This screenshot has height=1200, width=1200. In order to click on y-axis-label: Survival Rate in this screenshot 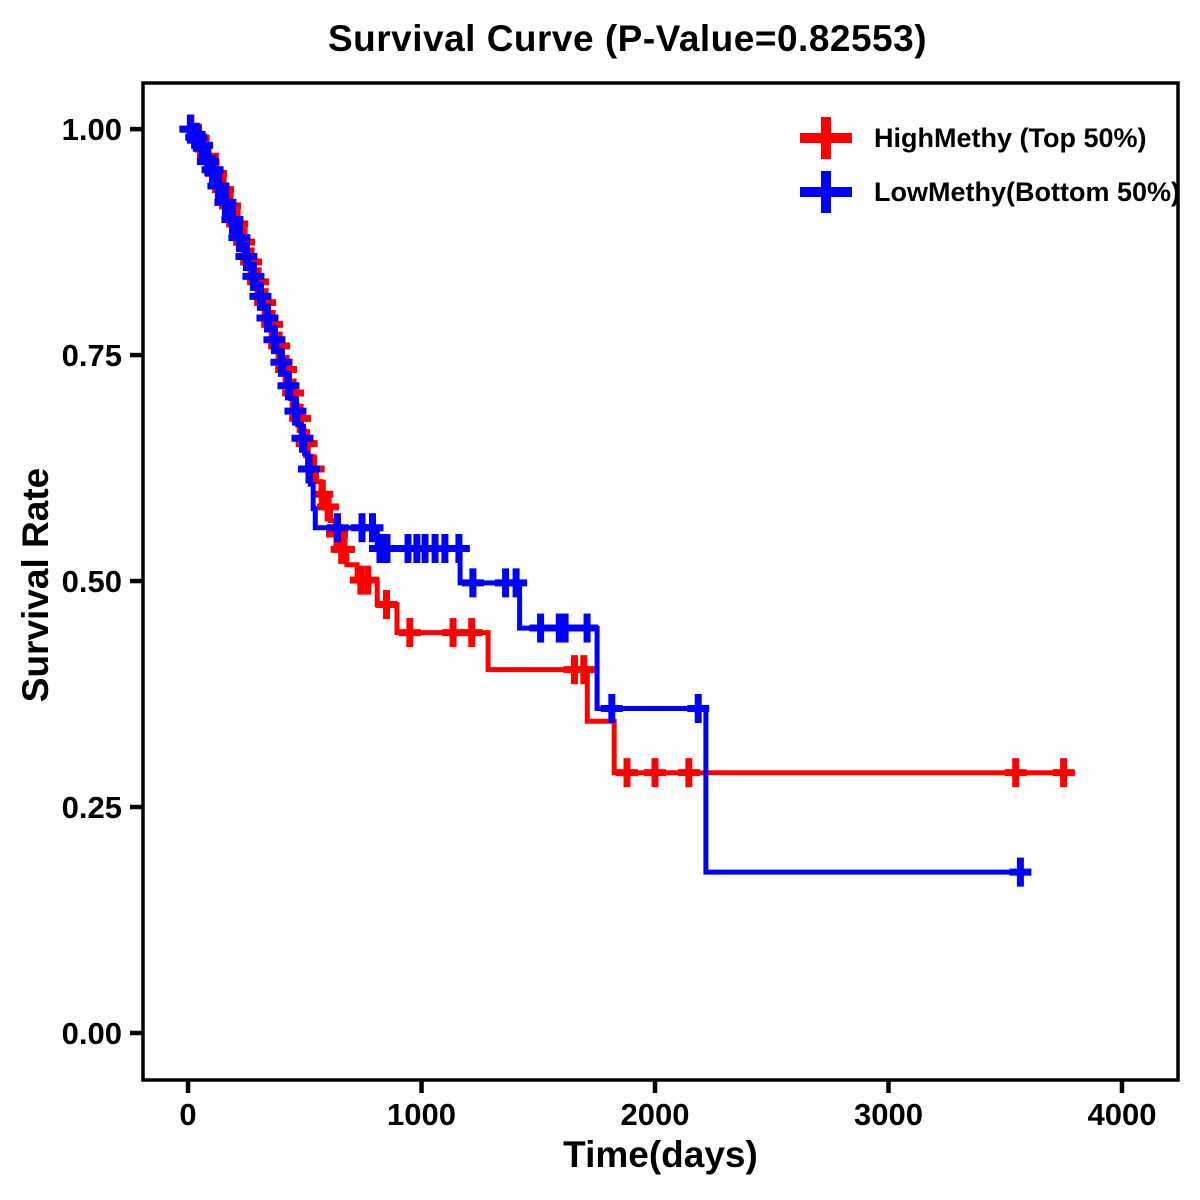, I will do `click(35, 585)`.